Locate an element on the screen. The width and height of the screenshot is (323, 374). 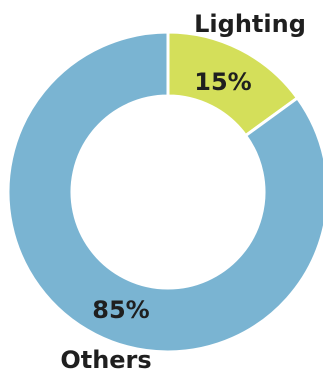
percent-label-lighting: 15% is located at coordinates (222, 82).